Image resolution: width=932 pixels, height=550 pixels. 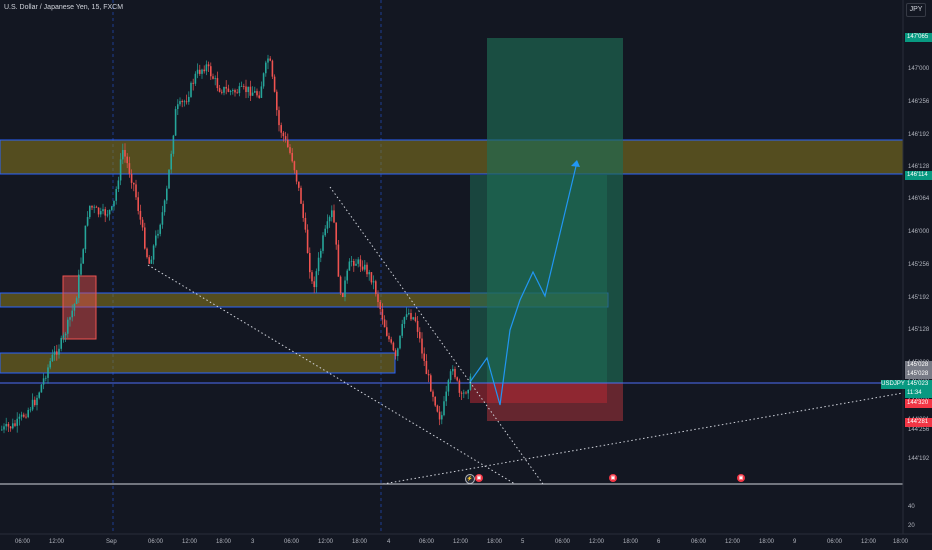 What do you see at coordinates (919, 199) in the screenshot?
I see `price-axis-label: 146'064` at bounding box center [919, 199].